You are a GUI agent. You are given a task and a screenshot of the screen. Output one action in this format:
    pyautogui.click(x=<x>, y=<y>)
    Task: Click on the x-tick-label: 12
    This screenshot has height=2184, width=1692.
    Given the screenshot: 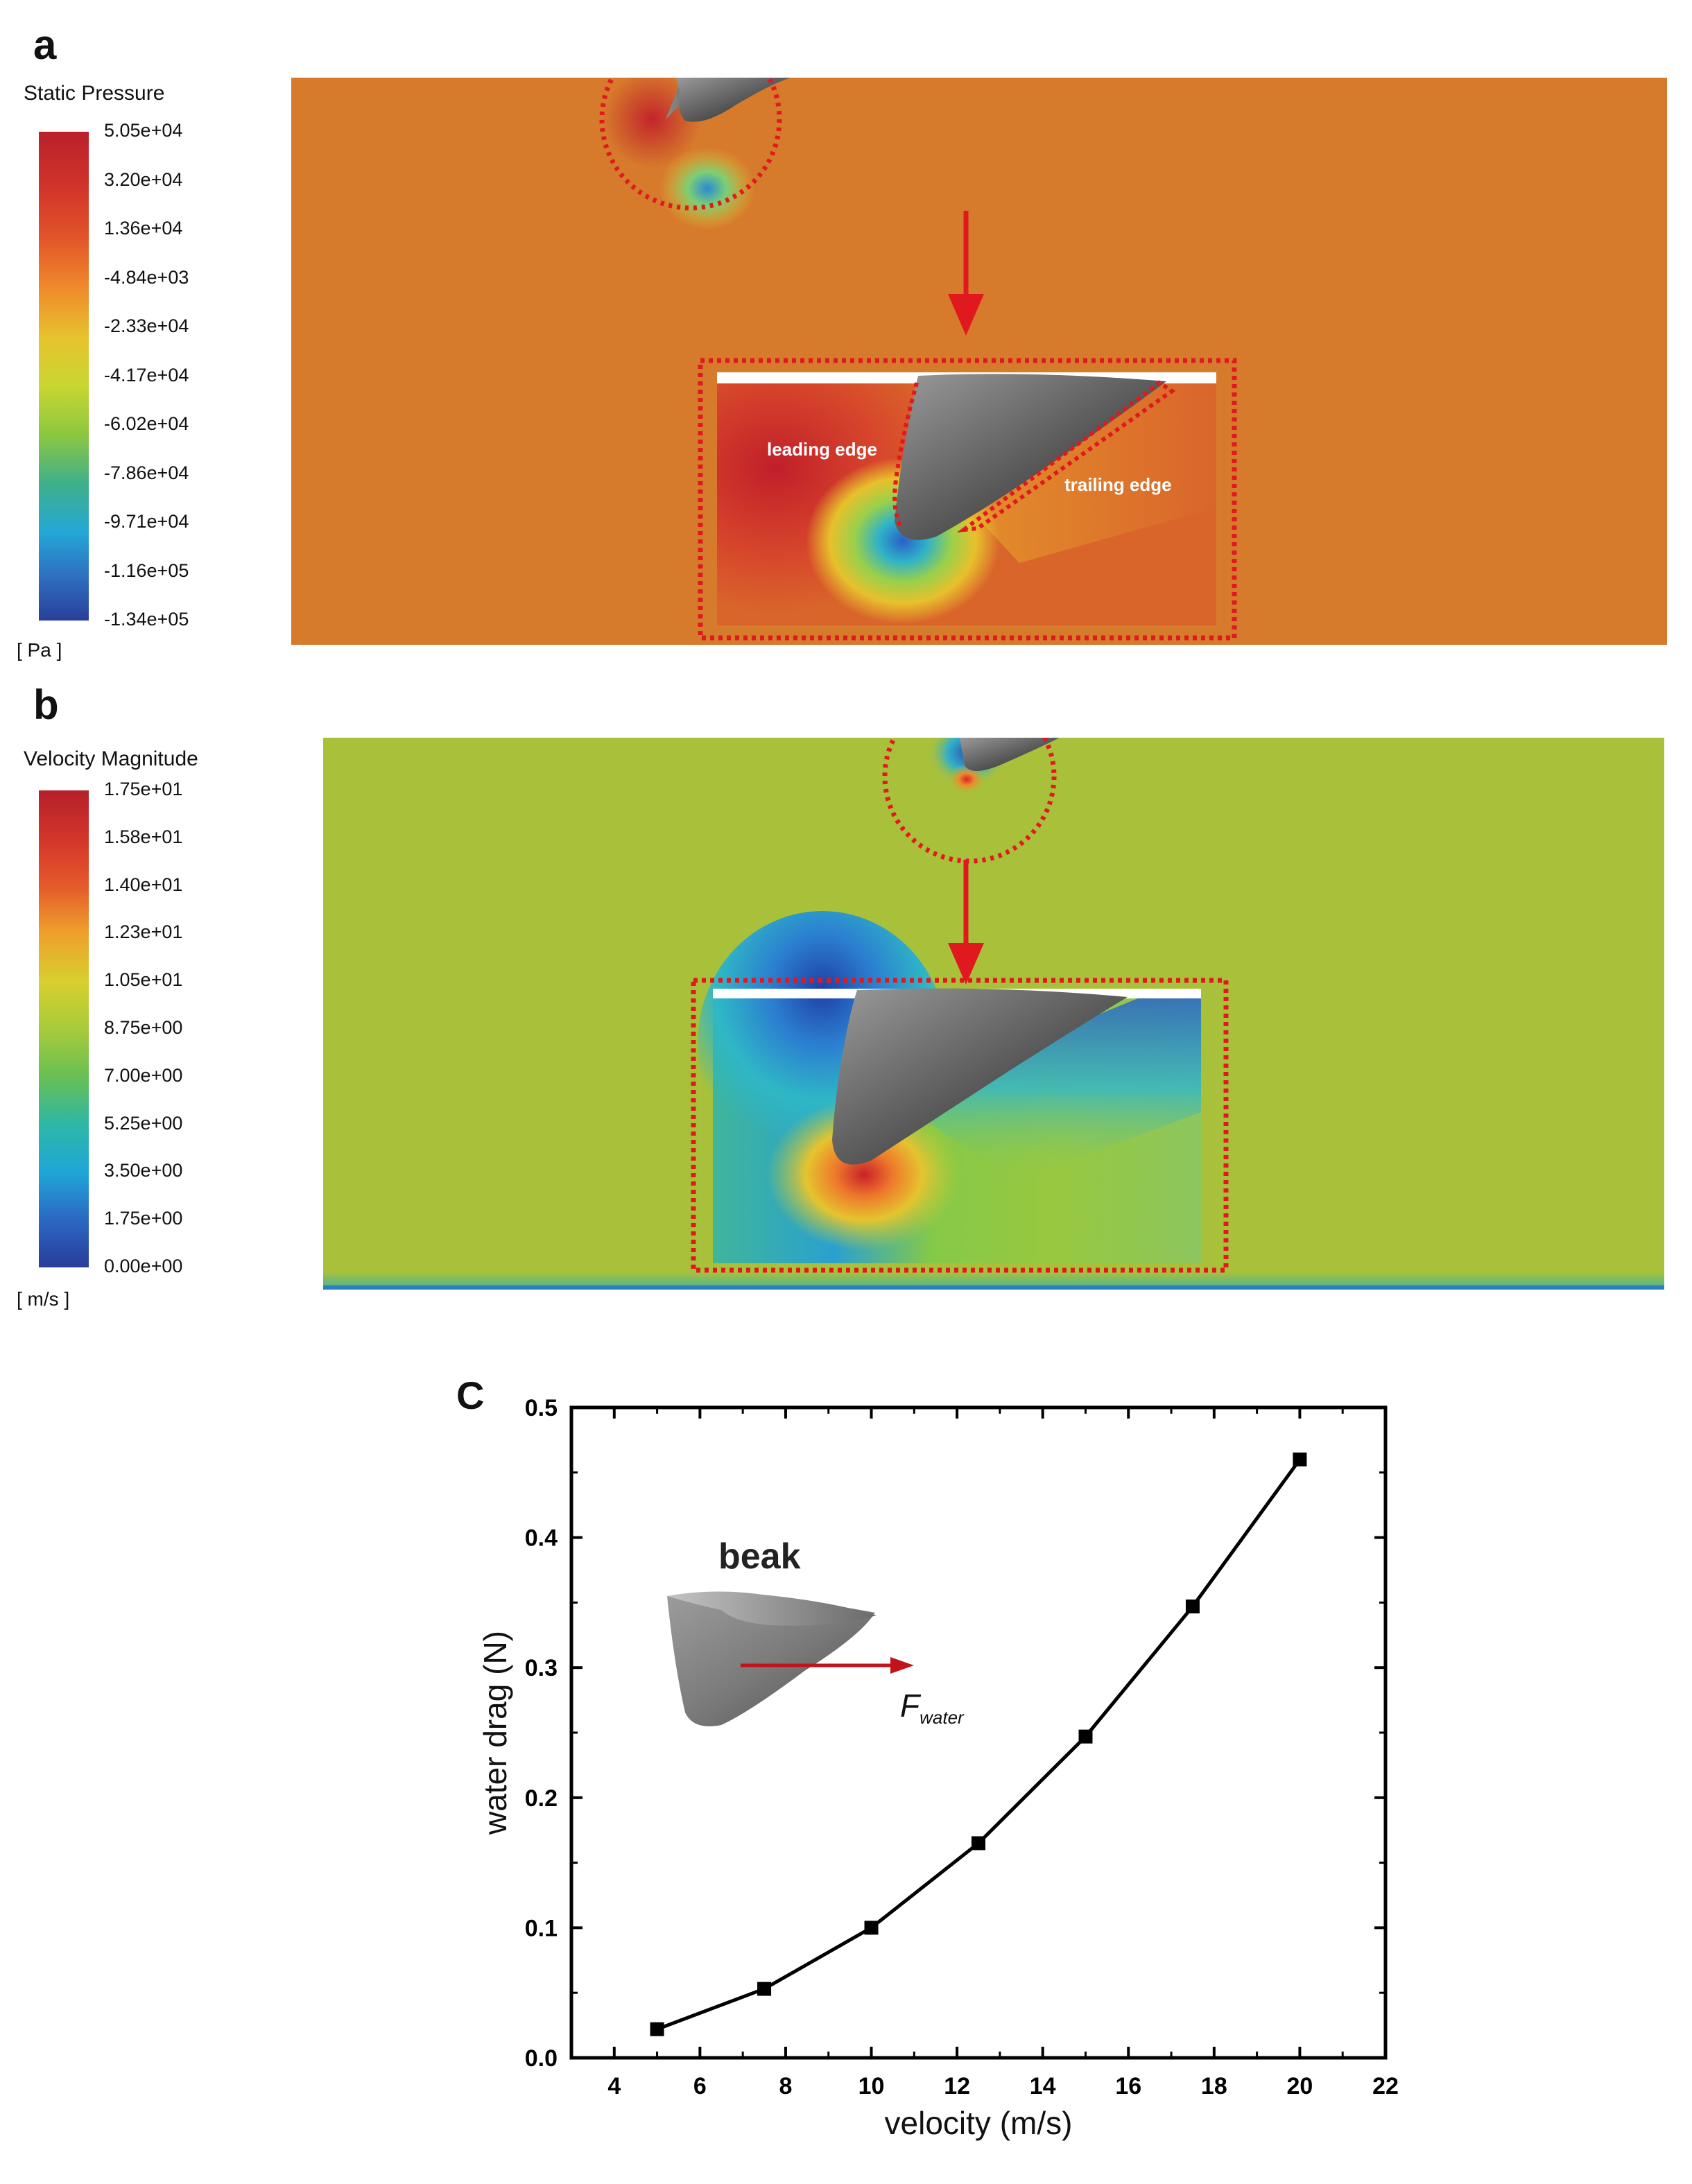 What is the action you would take?
    pyautogui.click(x=957, y=2086)
    